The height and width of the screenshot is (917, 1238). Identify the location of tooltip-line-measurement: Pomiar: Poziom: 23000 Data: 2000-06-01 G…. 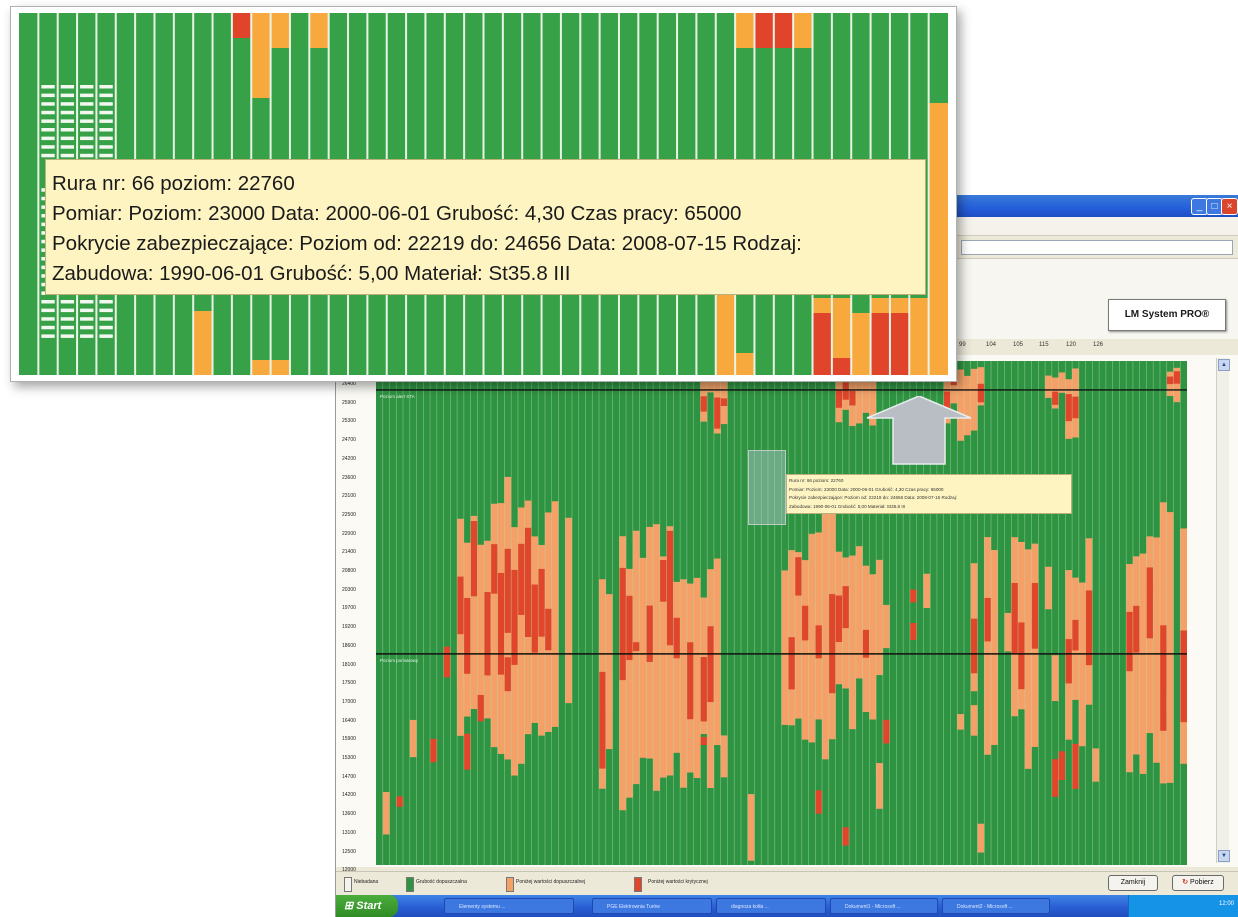
(397, 213).